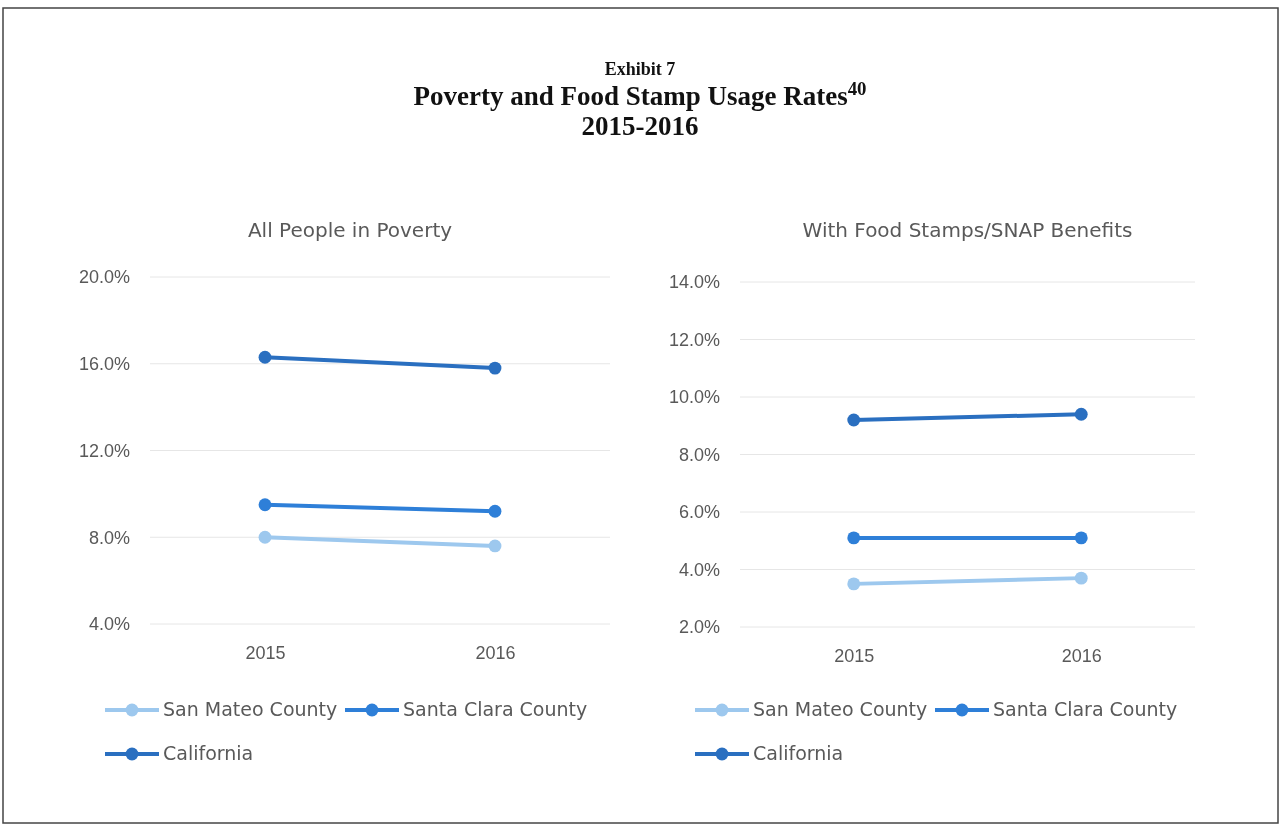  I want to click on y-tick-label: 2.0%, so click(699, 627).